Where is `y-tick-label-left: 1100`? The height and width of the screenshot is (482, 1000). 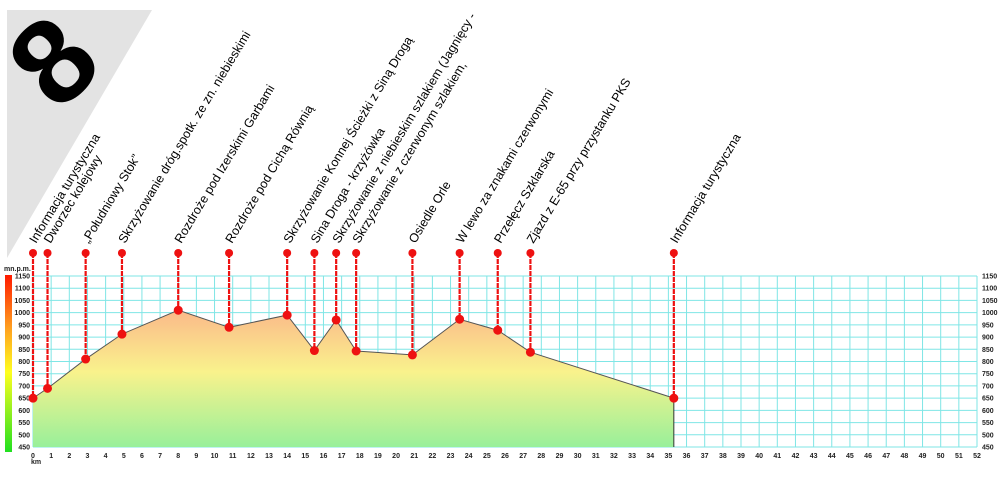
y-tick-label-left: 1100 is located at coordinates (22, 289).